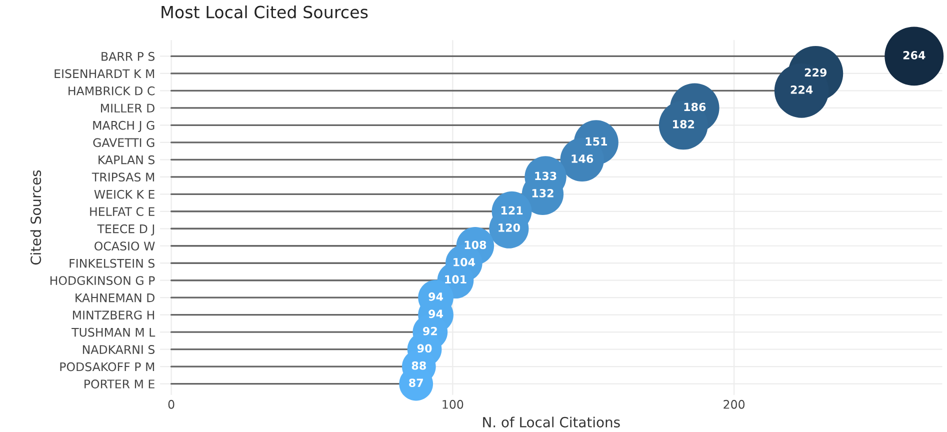 This screenshot has width=947, height=432. Describe the element at coordinates (597, 141) in the screenshot. I see `data-label: 151` at that location.